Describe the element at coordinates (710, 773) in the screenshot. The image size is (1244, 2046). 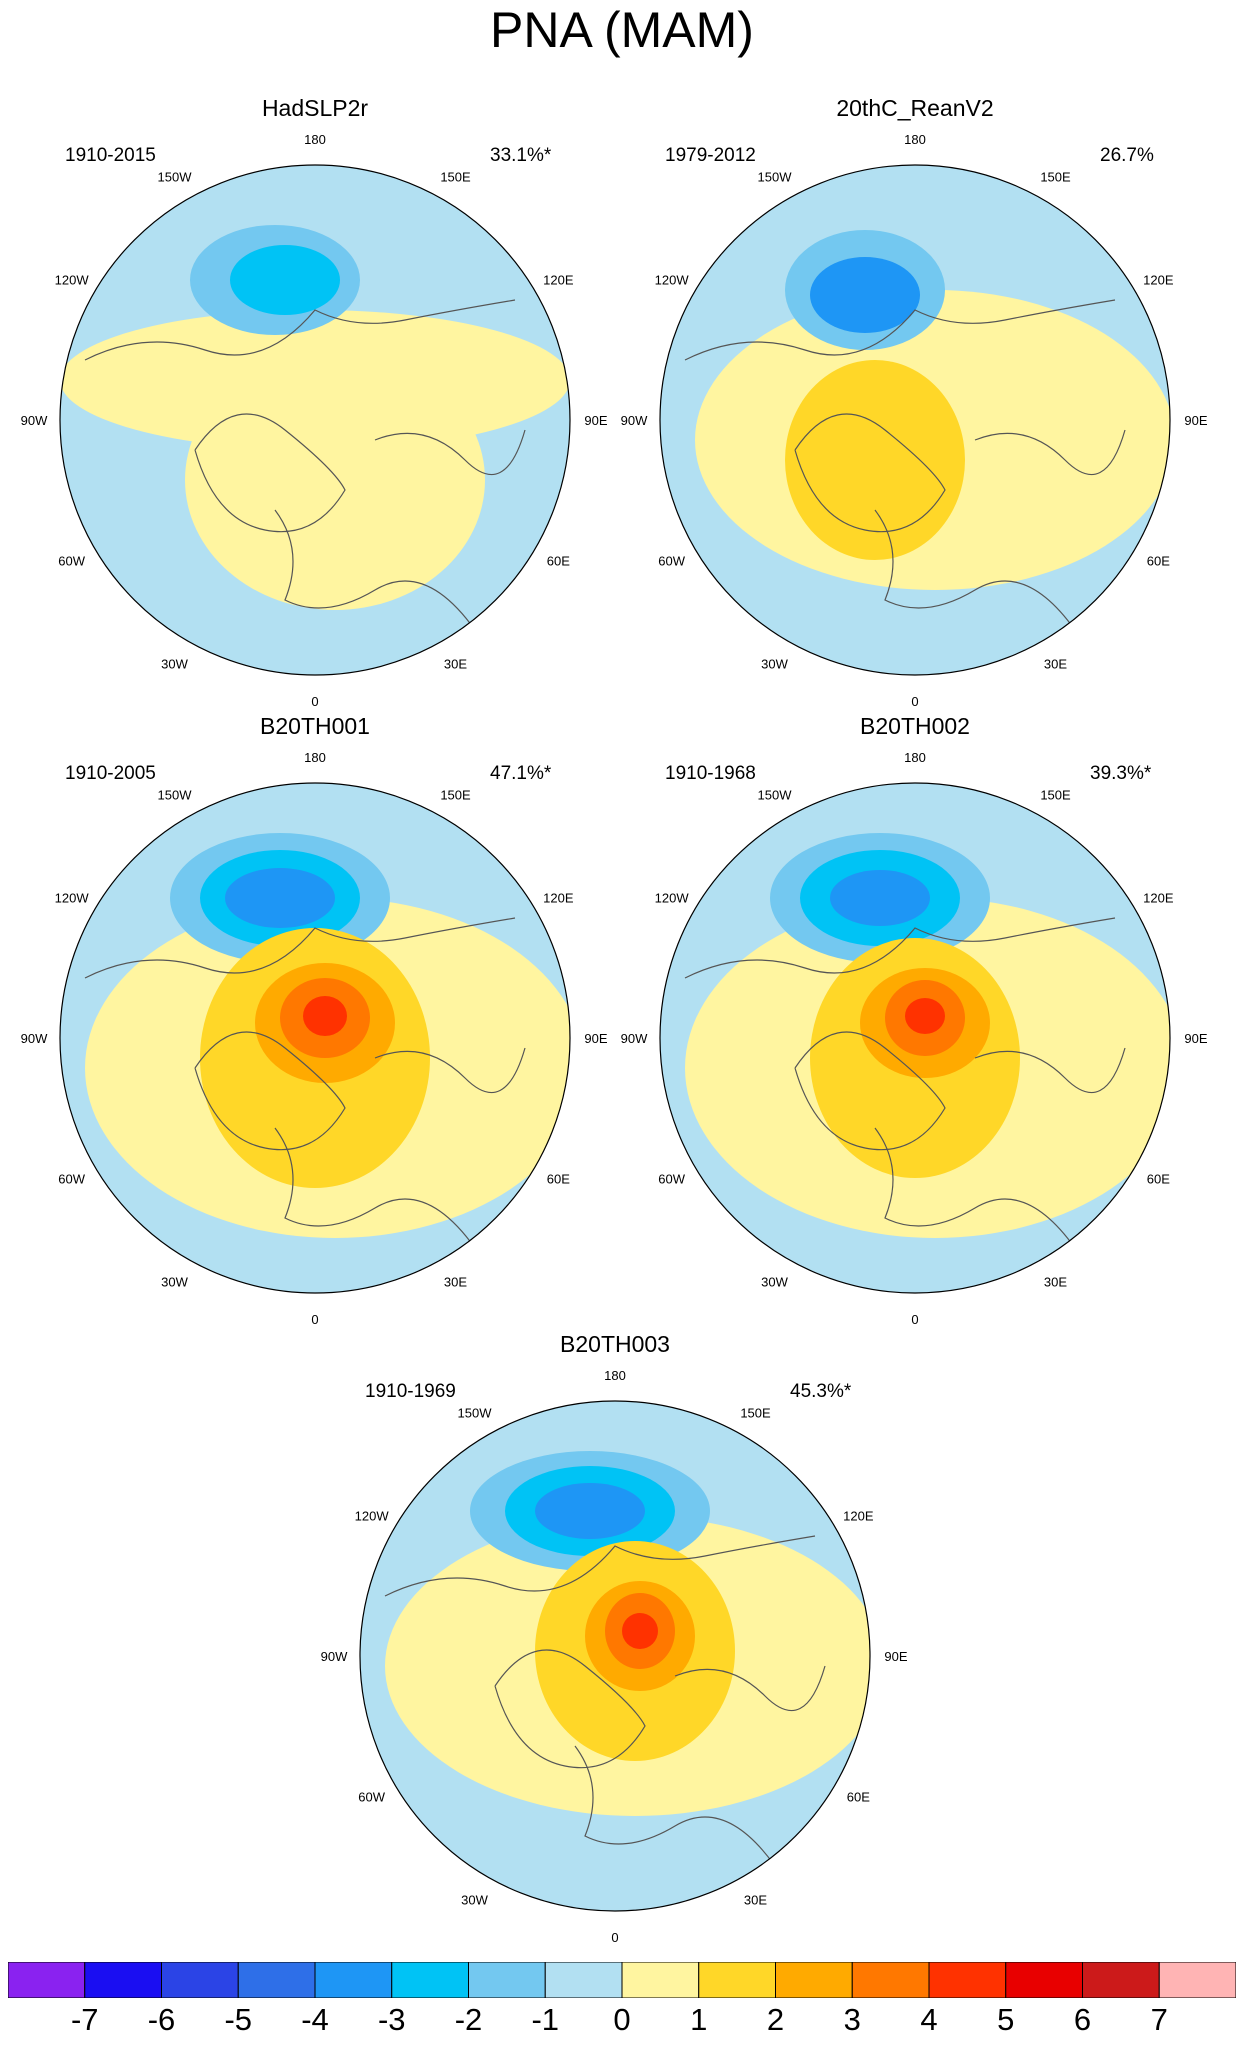
I see `panel-period: 1910-1968` at that location.